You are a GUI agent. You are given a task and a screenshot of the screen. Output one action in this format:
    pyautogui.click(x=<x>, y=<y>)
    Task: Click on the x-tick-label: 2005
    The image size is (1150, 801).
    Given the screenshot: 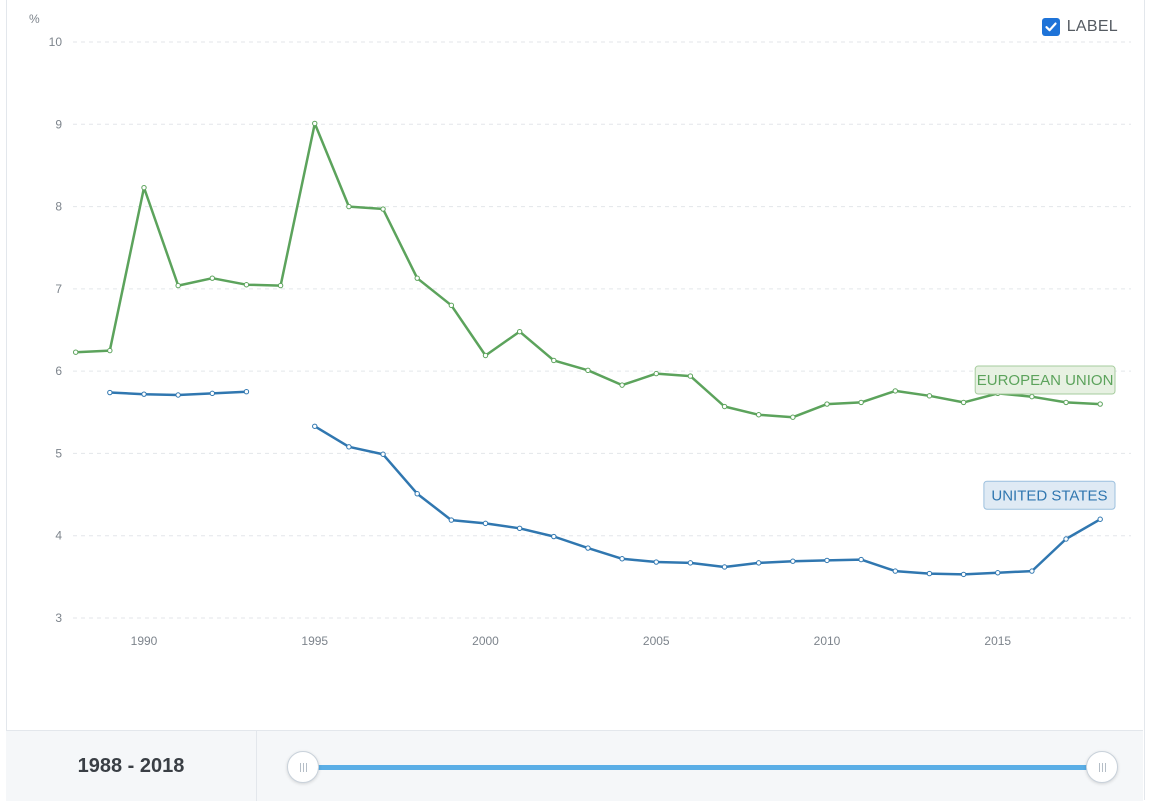 What is the action you would take?
    pyautogui.click(x=656, y=641)
    